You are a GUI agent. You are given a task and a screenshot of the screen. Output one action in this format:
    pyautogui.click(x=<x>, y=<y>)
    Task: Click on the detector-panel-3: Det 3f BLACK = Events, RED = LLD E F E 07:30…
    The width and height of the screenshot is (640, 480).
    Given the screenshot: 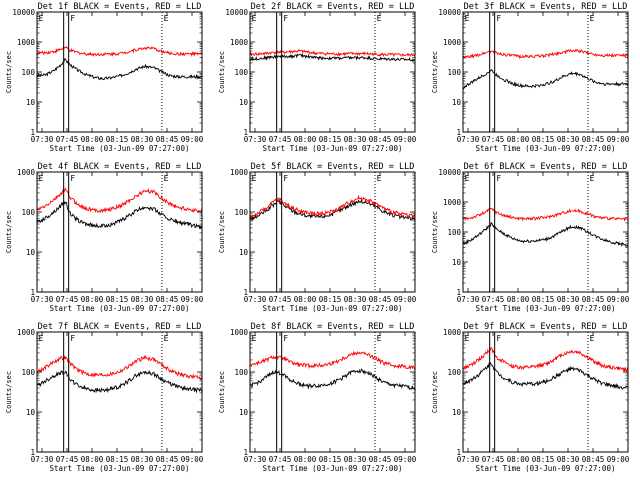 What is the action you would take?
    pyautogui.click(x=530, y=77)
    